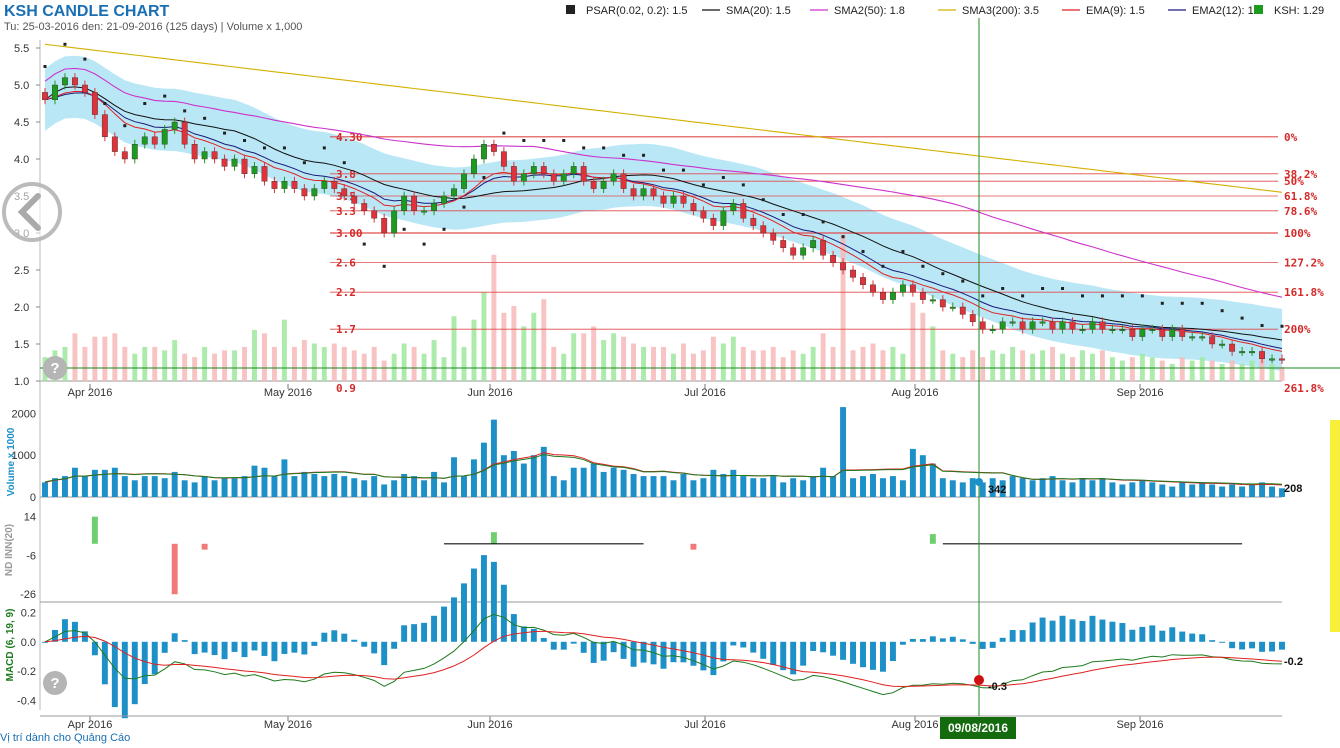 This screenshot has width=1340, height=748. Describe the element at coordinates (9, 550) in the screenshot. I see `nd-panel-label: ND INN(20)` at that location.